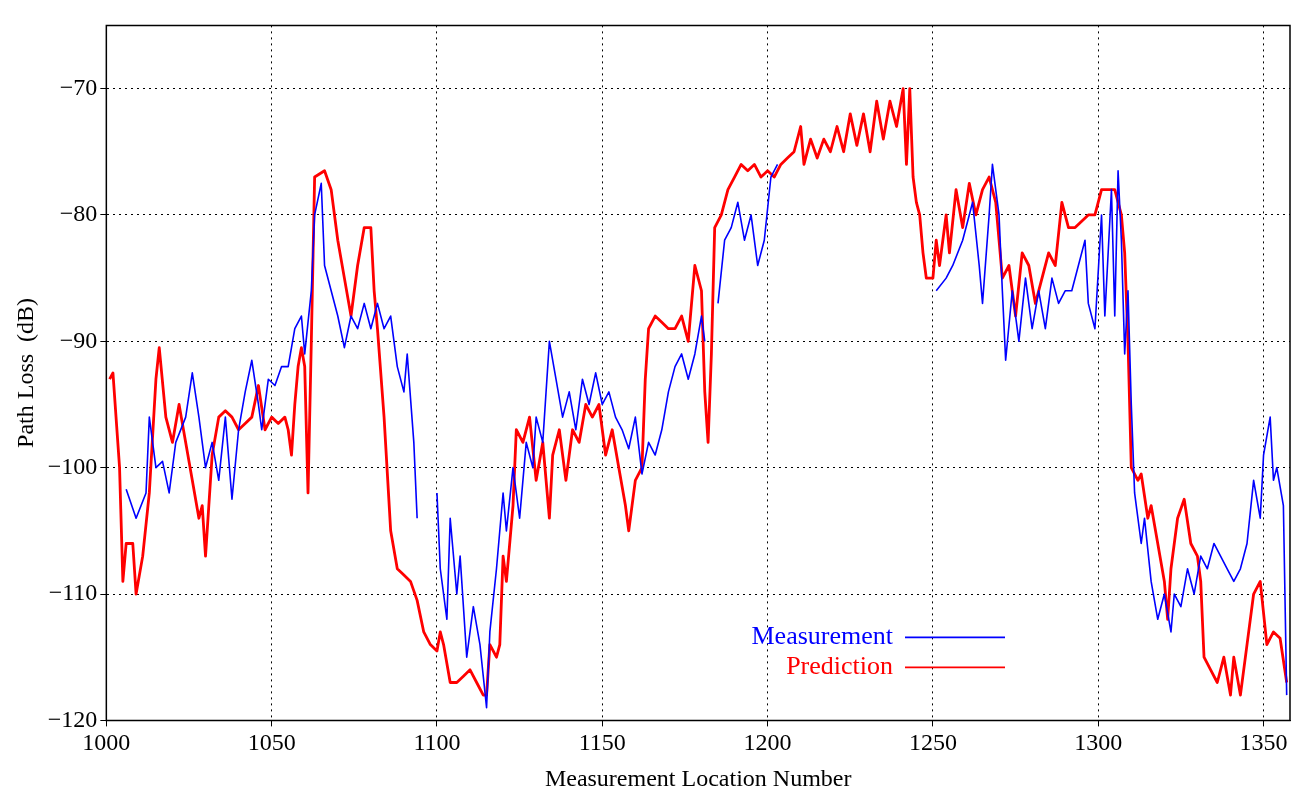 The image size is (1307, 809). Describe the element at coordinates (767, 742) in the screenshot. I see `x-tick-label: 1200` at that location.